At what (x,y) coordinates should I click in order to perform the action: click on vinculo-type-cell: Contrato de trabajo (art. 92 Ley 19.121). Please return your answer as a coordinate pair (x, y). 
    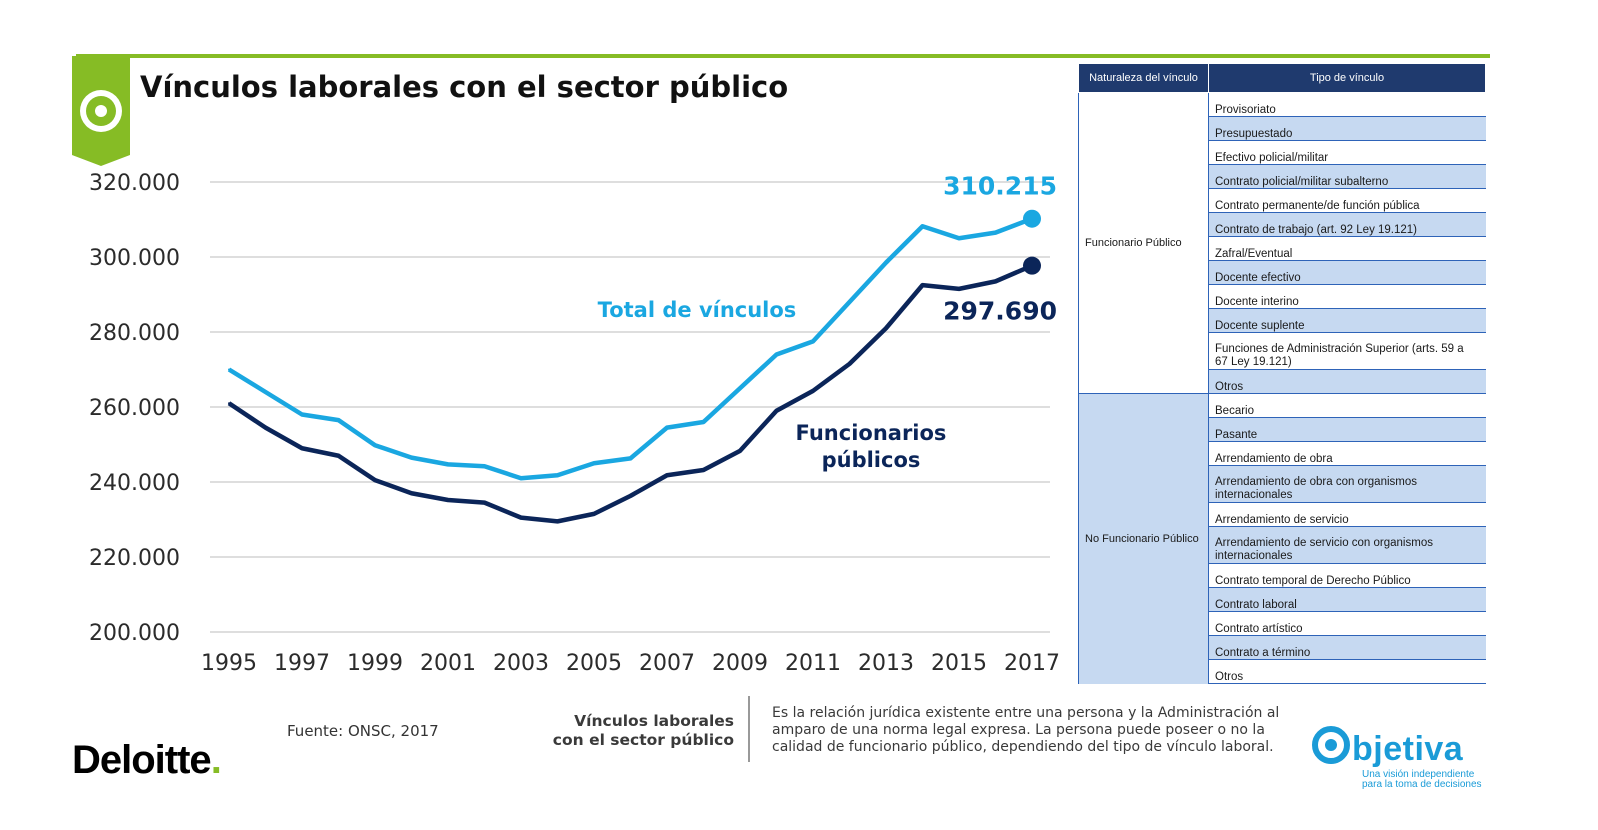
    Looking at the image, I should click on (1347, 224).